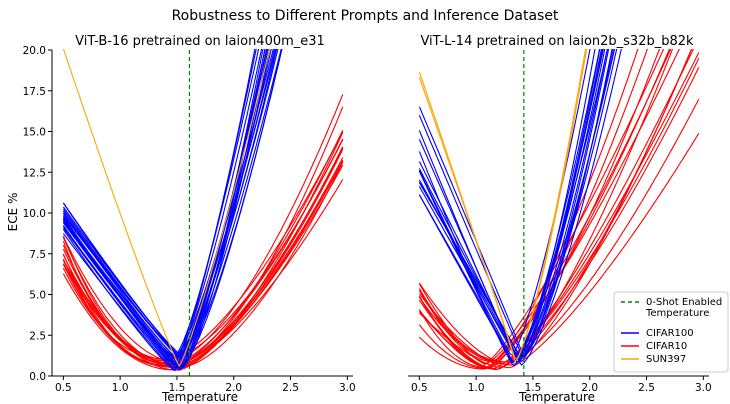 Image resolution: width=730 pixels, height=404 pixels. Describe the element at coordinates (233, 388) in the screenshot. I see `left-x-tick-label: 2.0` at that location.